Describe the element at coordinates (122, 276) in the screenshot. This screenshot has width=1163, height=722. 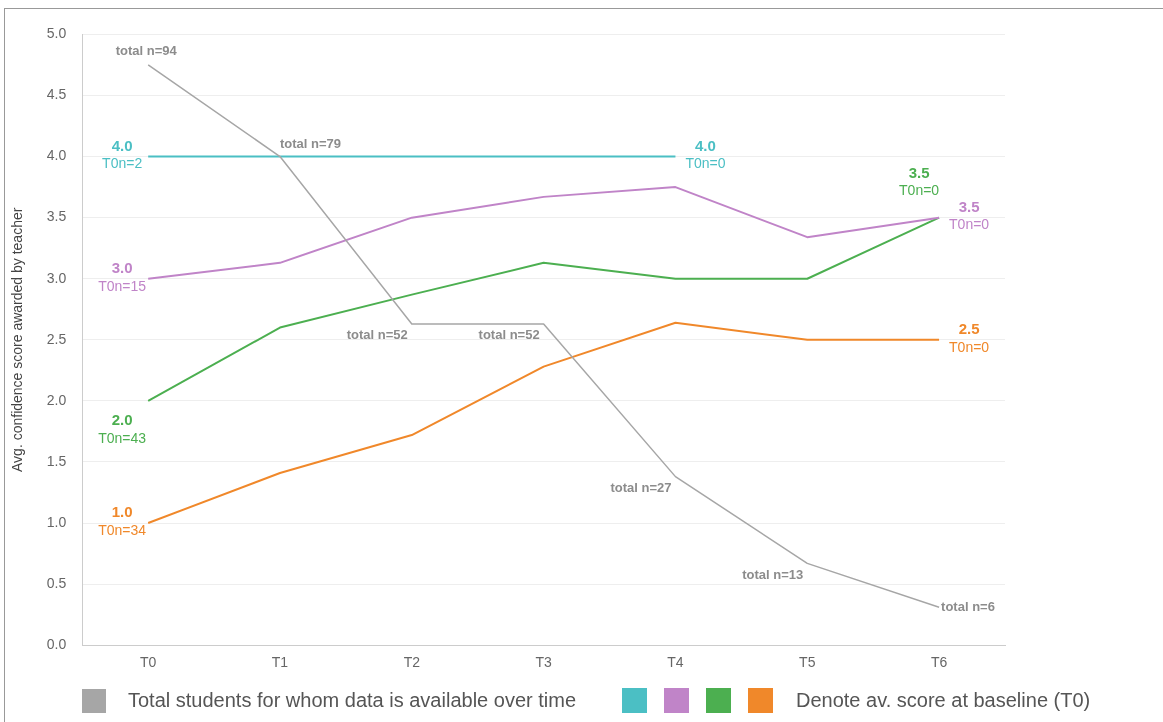
I see `data-label: 3.0 T0n=15` at that location.